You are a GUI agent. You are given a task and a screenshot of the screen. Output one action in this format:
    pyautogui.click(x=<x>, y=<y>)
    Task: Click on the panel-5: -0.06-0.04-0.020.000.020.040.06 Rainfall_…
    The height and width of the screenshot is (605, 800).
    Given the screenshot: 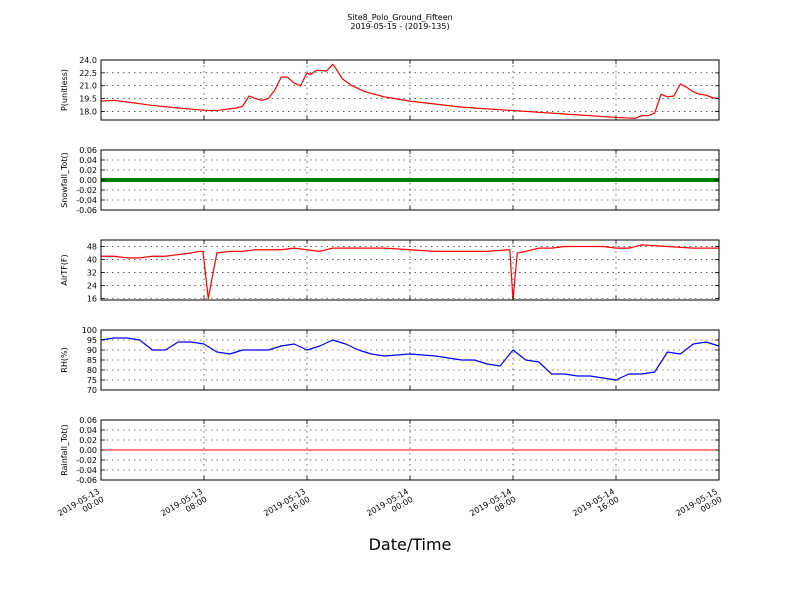 What is the action you would take?
    pyautogui.click(x=390, y=450)
    